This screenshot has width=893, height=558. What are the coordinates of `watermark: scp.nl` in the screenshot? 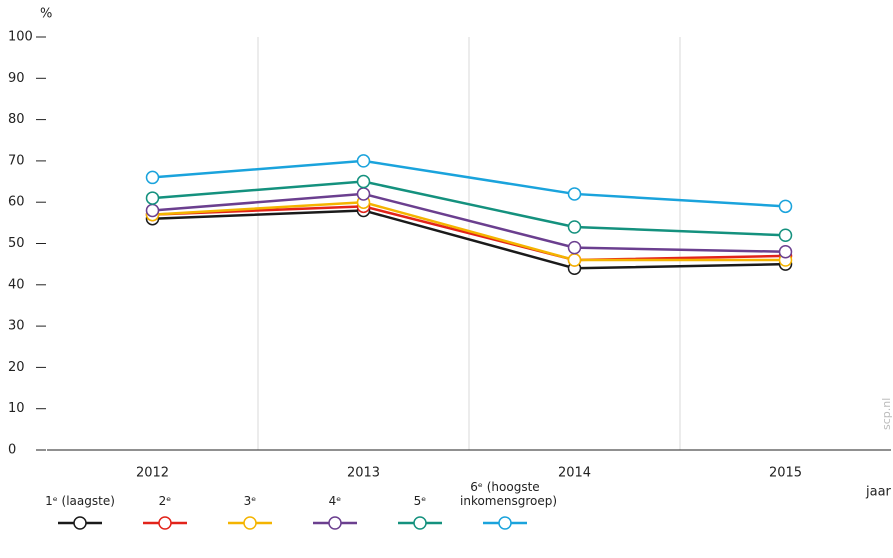 It's located at (886, 414).